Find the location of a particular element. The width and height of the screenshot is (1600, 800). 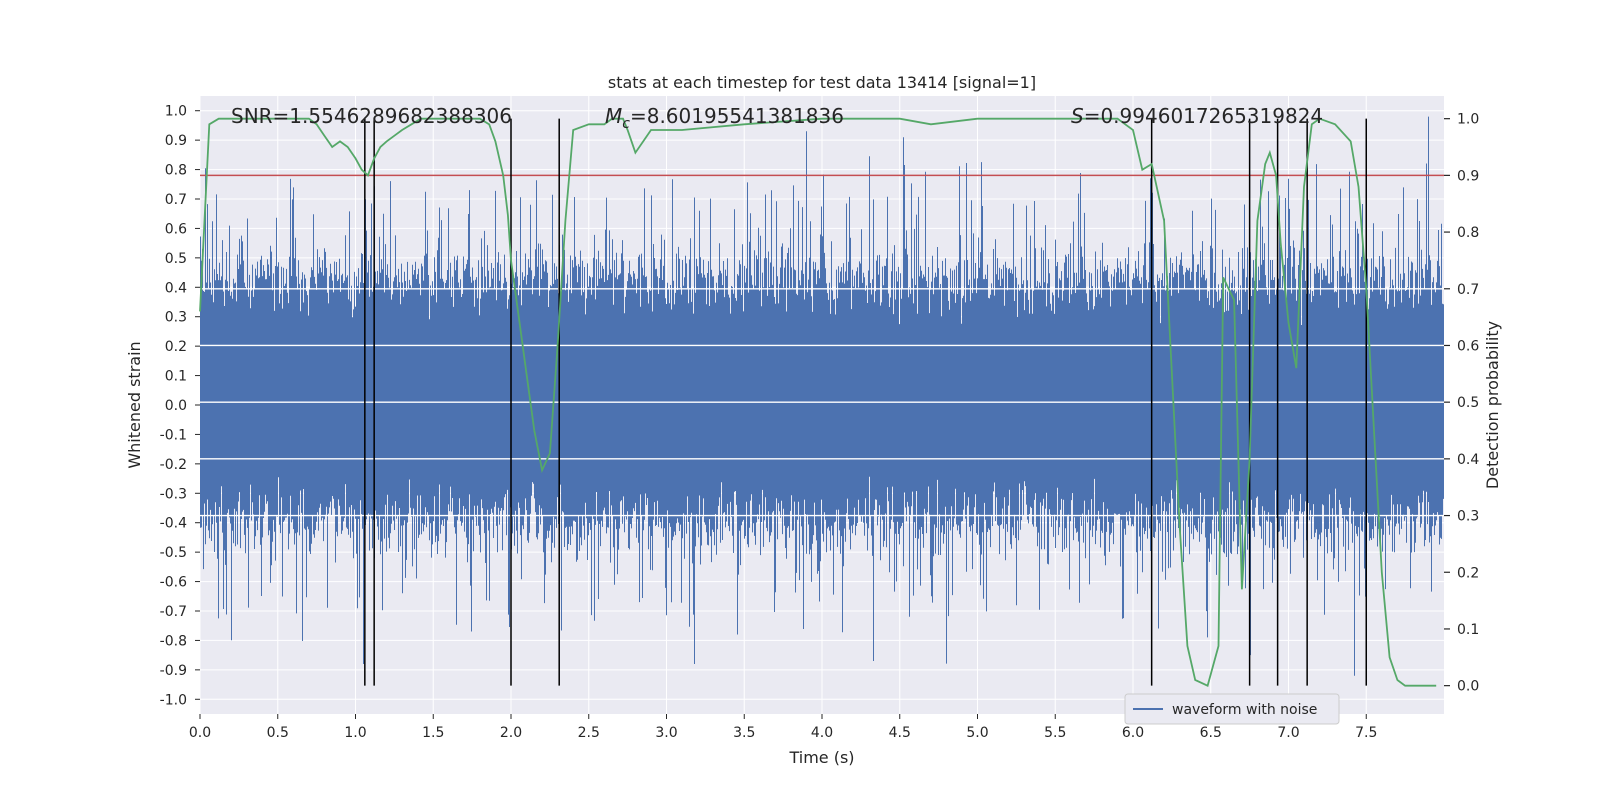

x-tick-label: 1.5 is located at coordinates (433, 733).